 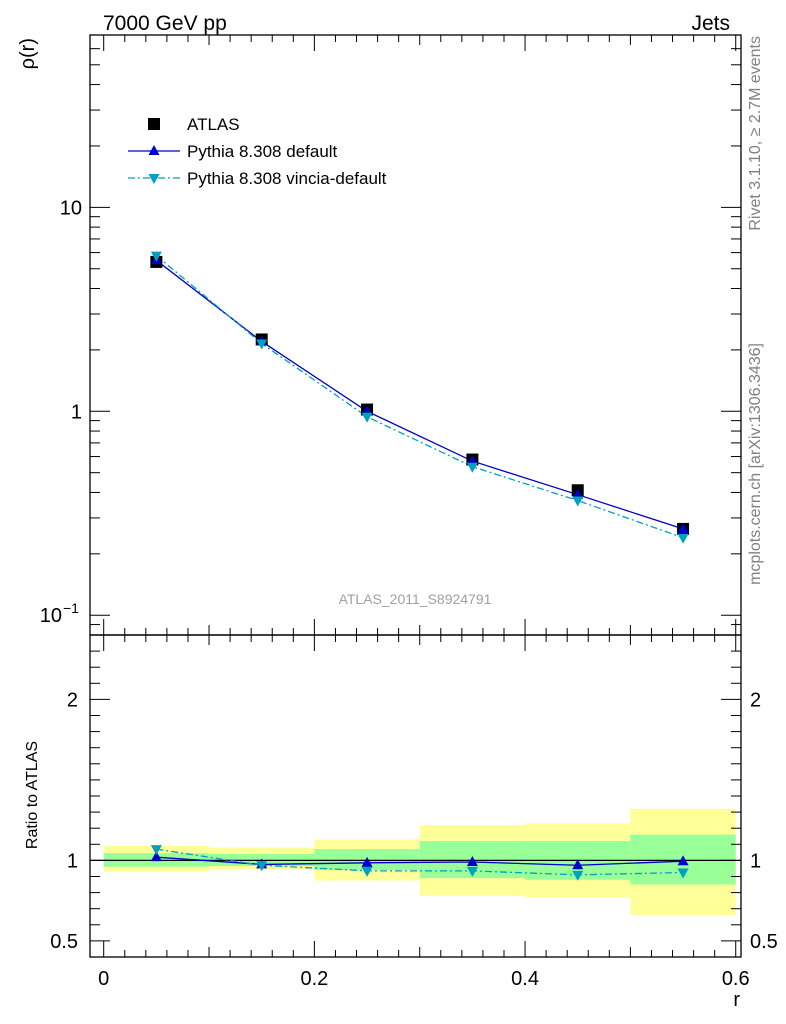 What do you see at coordinates (165, 23) in the screenshot?
I see `header-left: 7000 GeV pp` at bounding box center [165, 23].